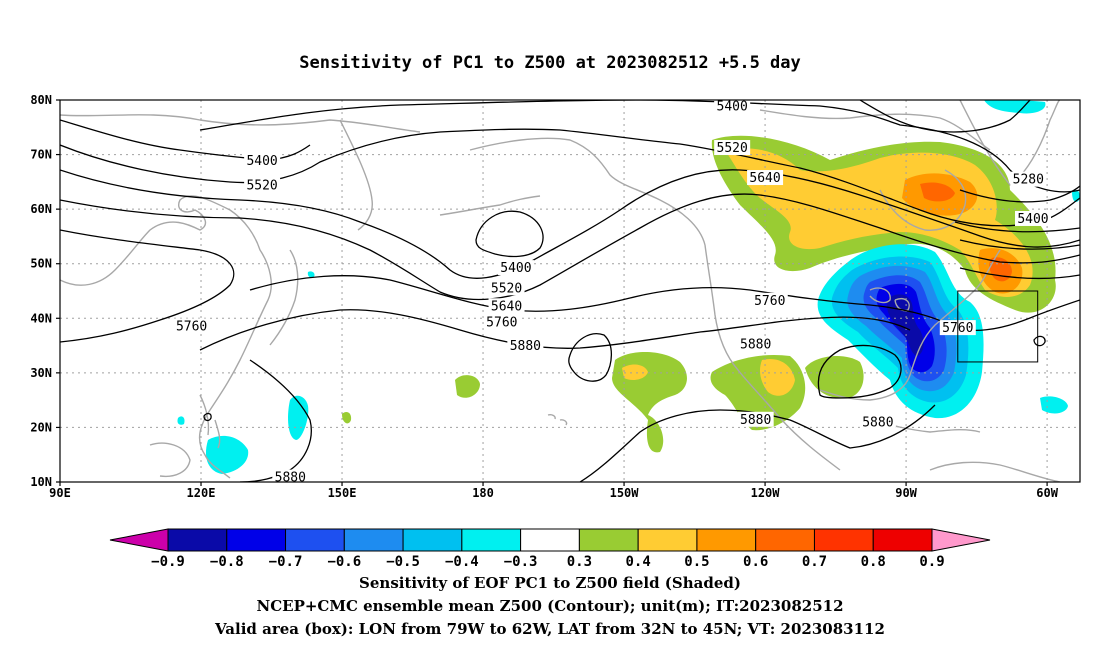 The width and height of the screenshot is (1100, 650). Describe the element at coordinates (41, 100) in the screenshot. I see `lat-tick-label: 80N` at that location.